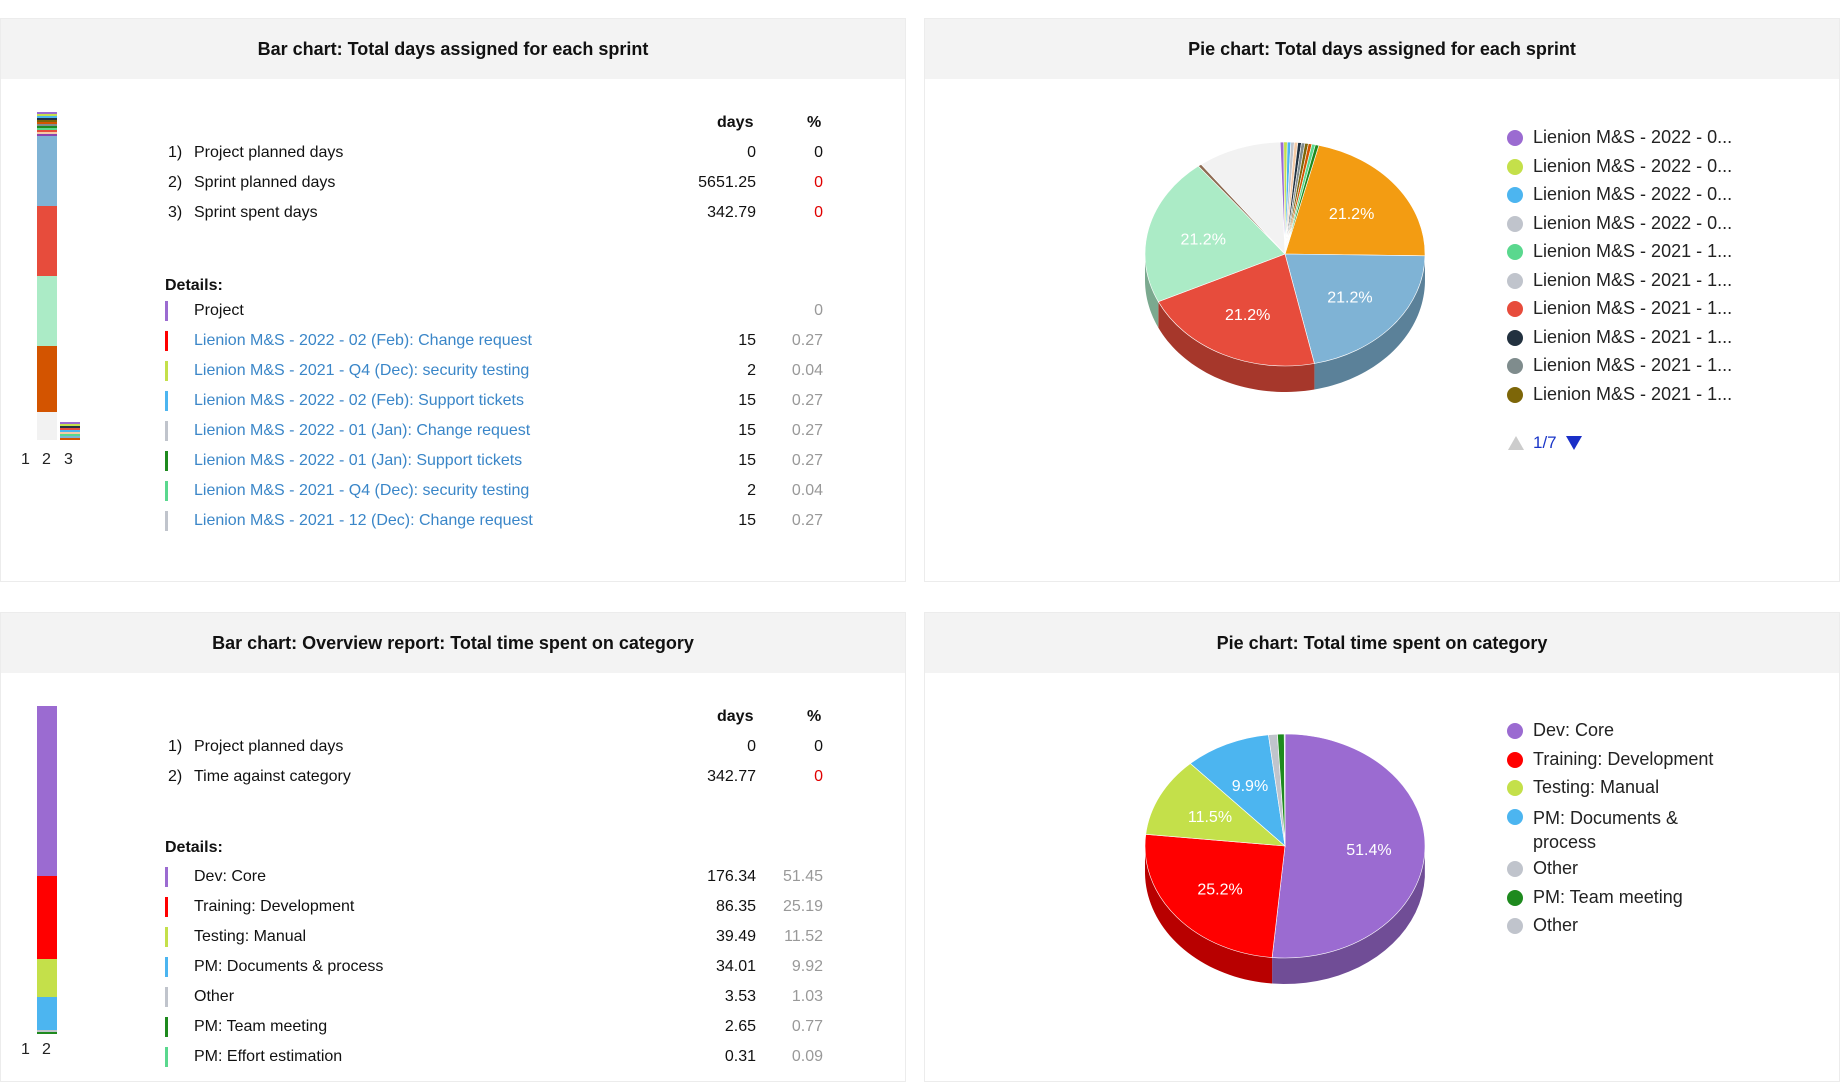  I want to click on detail-pct: 0.09, so click(792, 1057).